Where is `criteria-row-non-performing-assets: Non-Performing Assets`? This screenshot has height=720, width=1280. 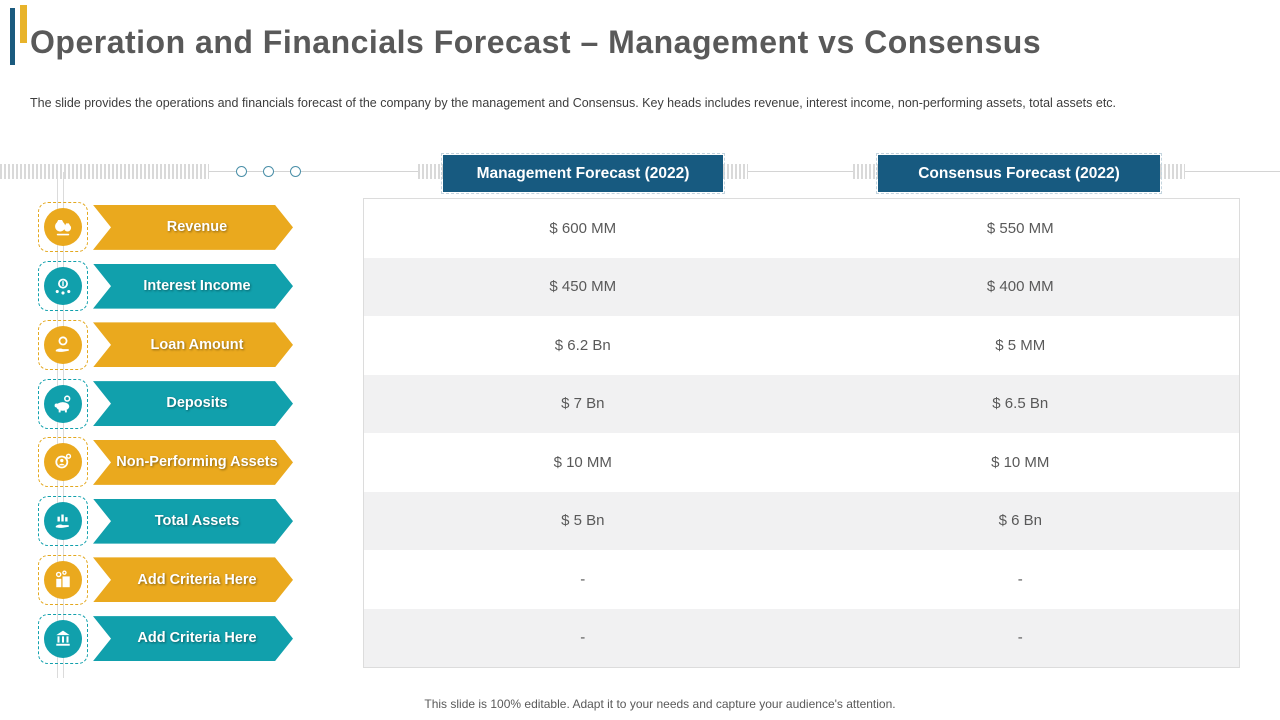
criteria-row-non-performing-assets: Non-Performing Assets is located at coordinates (166, 462).